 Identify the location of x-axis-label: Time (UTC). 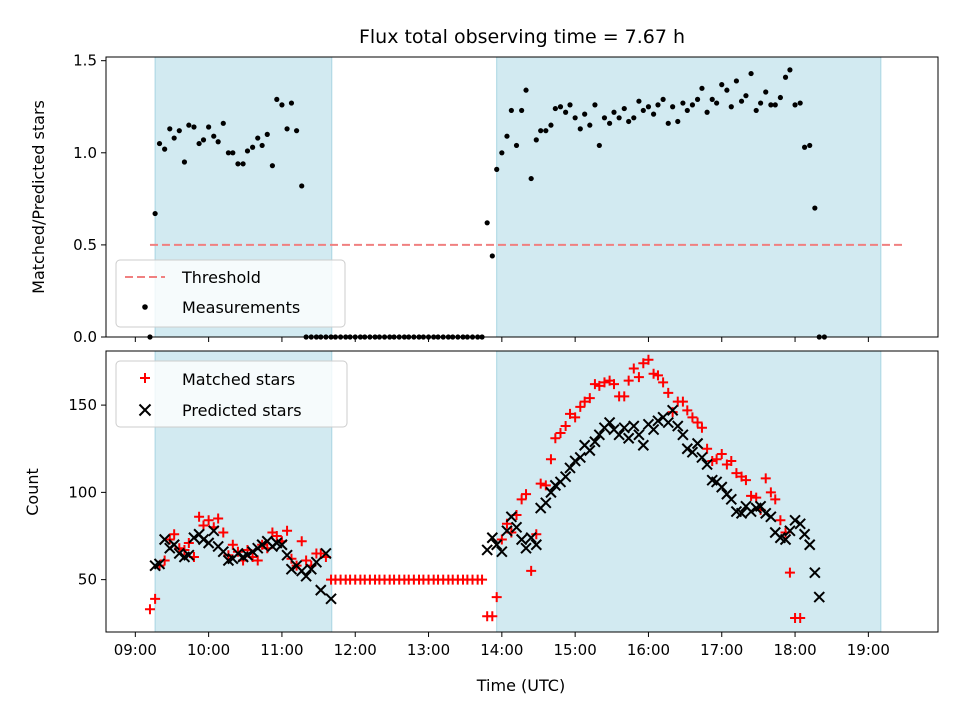
(520, 685).